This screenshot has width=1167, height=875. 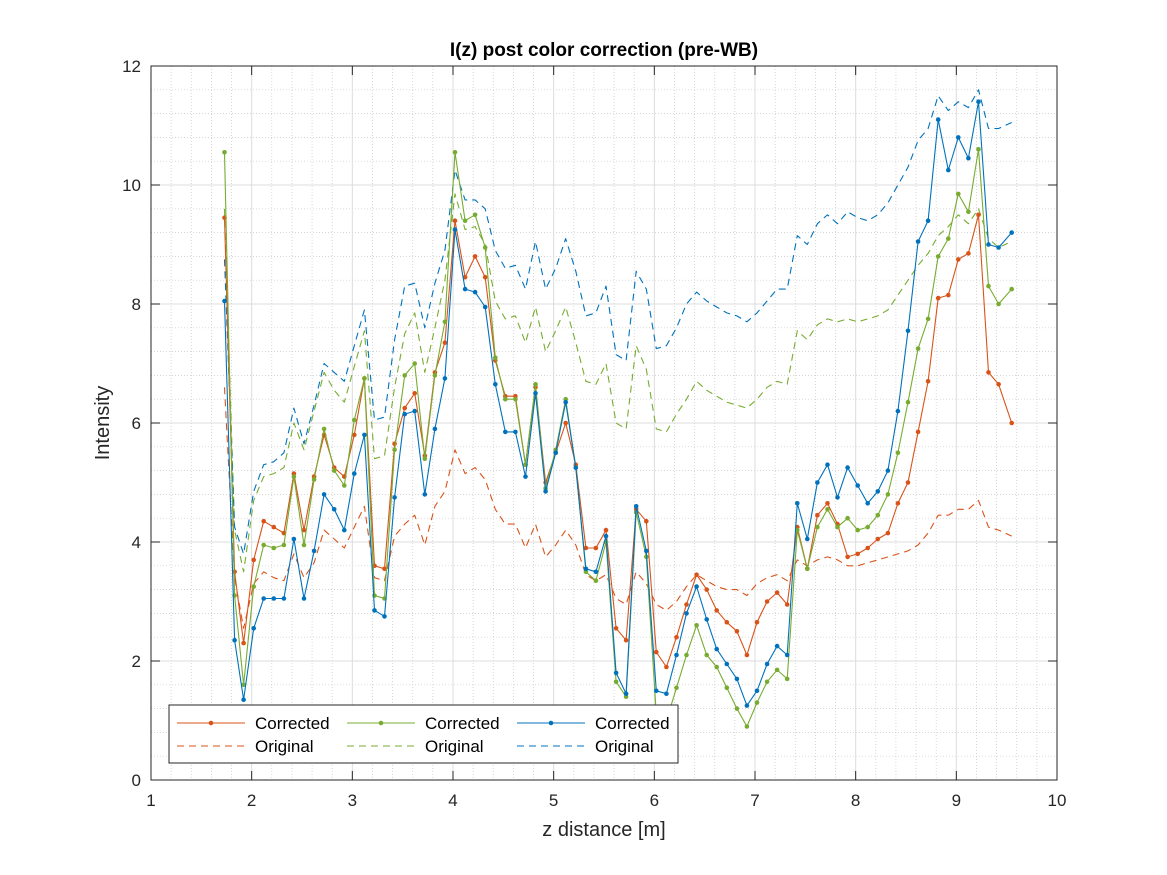 I want to click on y-tick-label: 10, so click(x=131, y=185).